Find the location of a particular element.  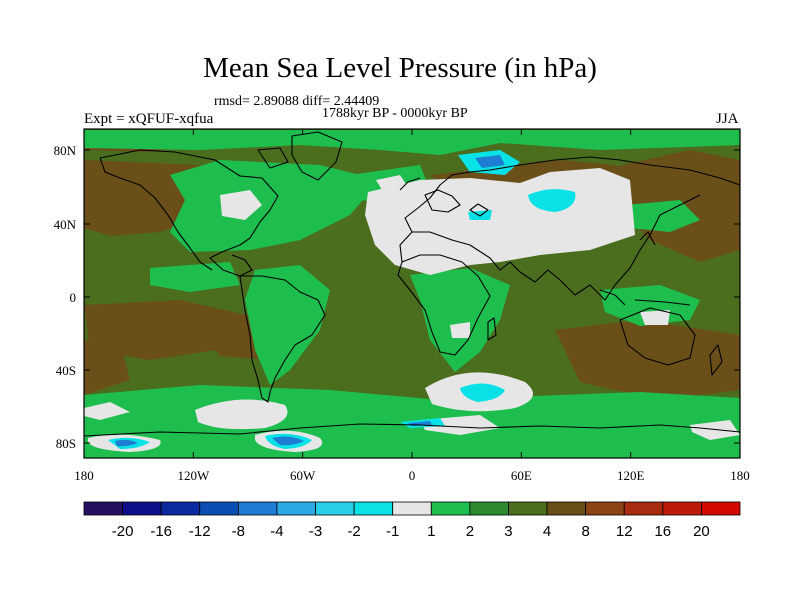

lat-tick-label: 0 is located at coordinates (73, 297).